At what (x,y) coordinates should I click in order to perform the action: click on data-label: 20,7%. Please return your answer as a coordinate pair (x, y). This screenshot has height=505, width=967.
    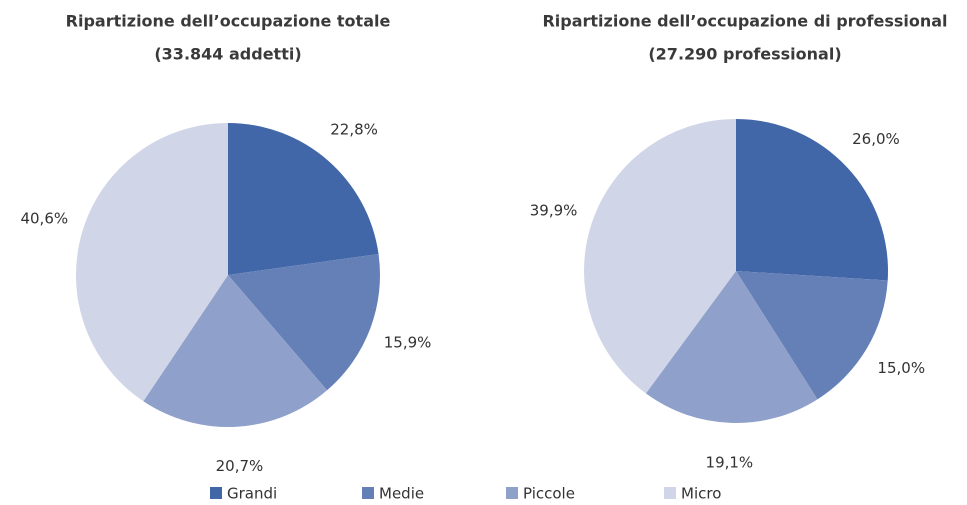
    Looking at the image, I should click on (240, 466).